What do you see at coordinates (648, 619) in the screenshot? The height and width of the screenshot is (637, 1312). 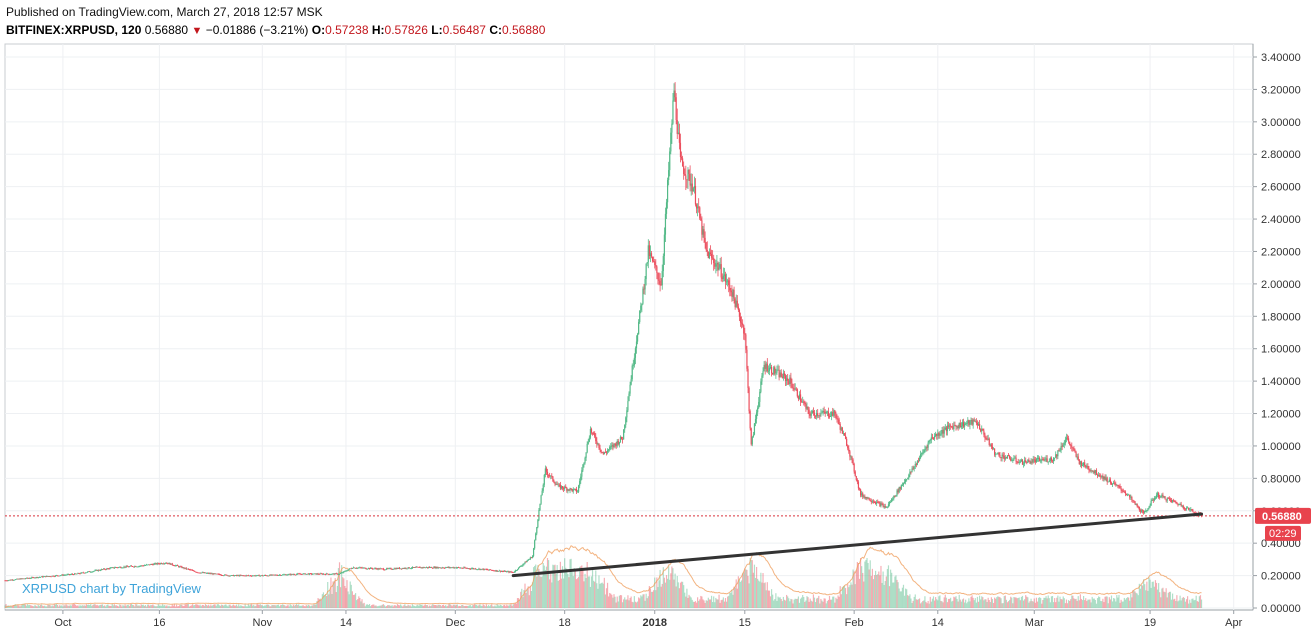 I see `time-axis: Oct 16 Nov 14 Dec 18 2018 15 Feb 14 Mar 19 Apr` at bounding box center [648, 619].